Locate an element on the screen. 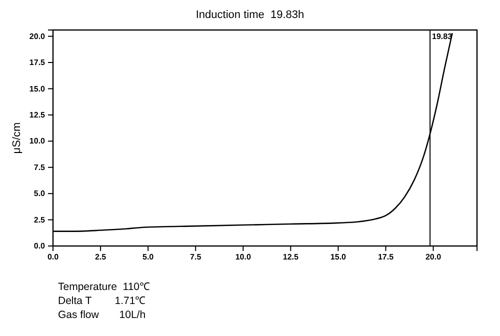 This screenshot has width=500, height=336. chart-title: Induction time 19.83h is located at coordinates (250, 15).